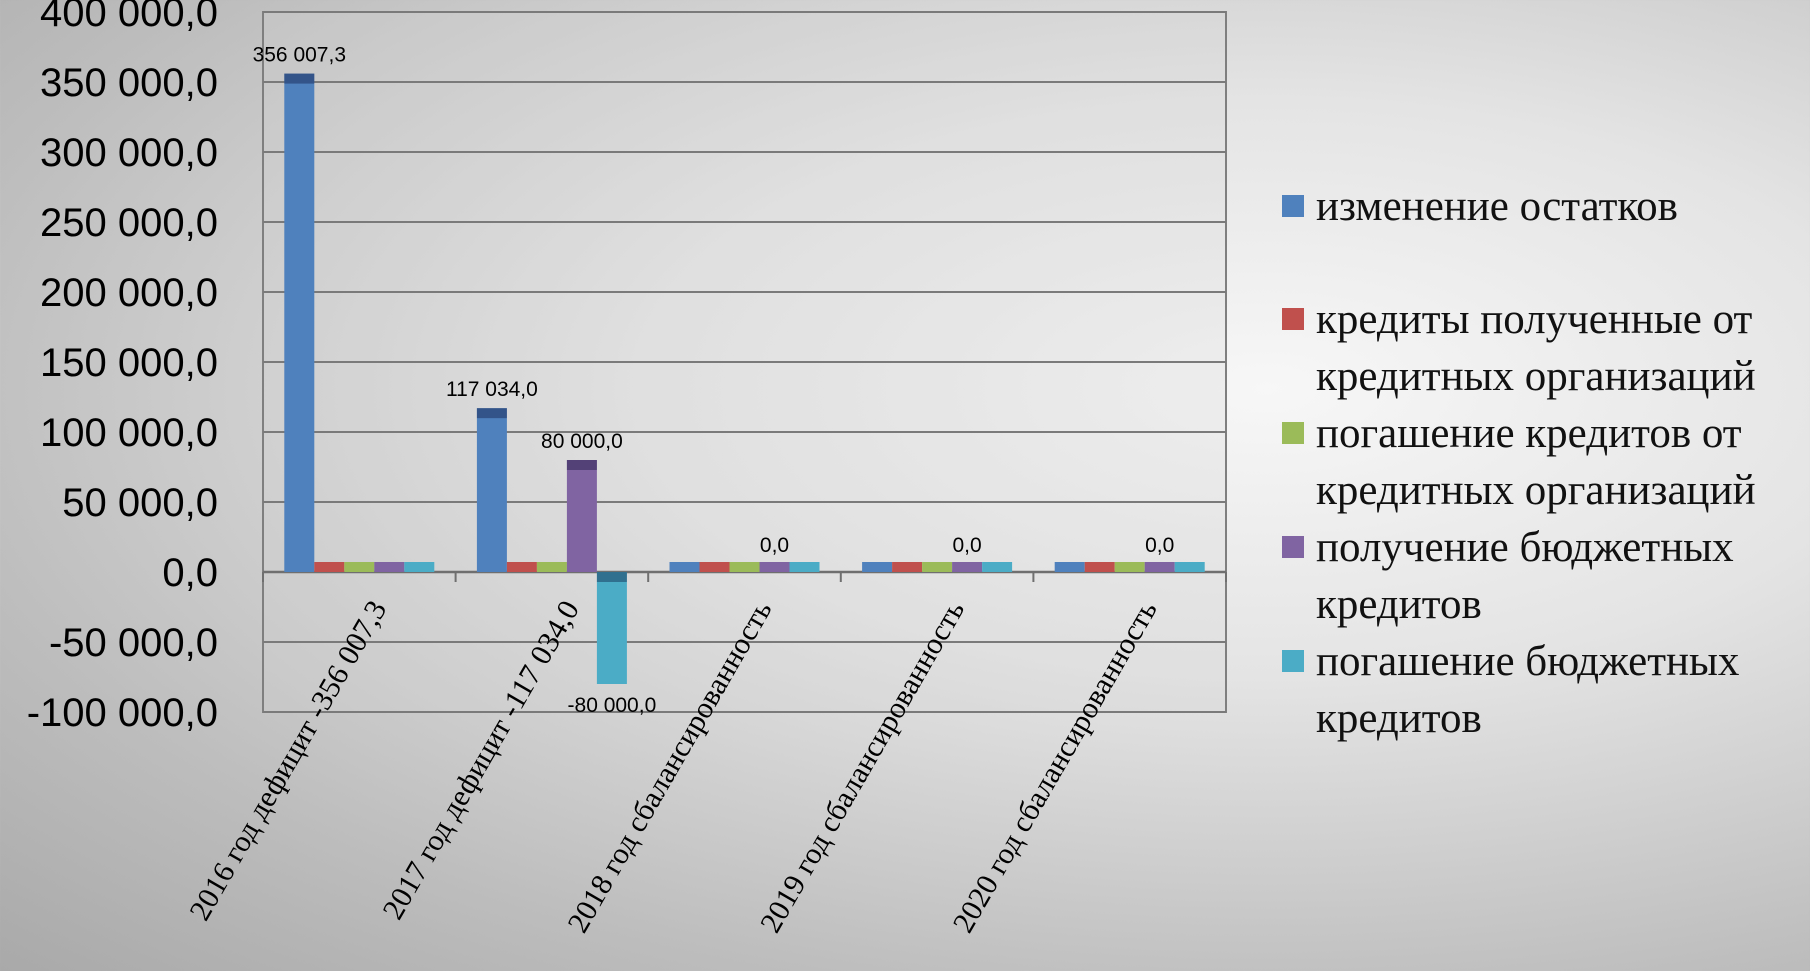 The height and width of the screenshot is (971, 1810). I want to click on data-label: 117 034,0, so click(492, 389).